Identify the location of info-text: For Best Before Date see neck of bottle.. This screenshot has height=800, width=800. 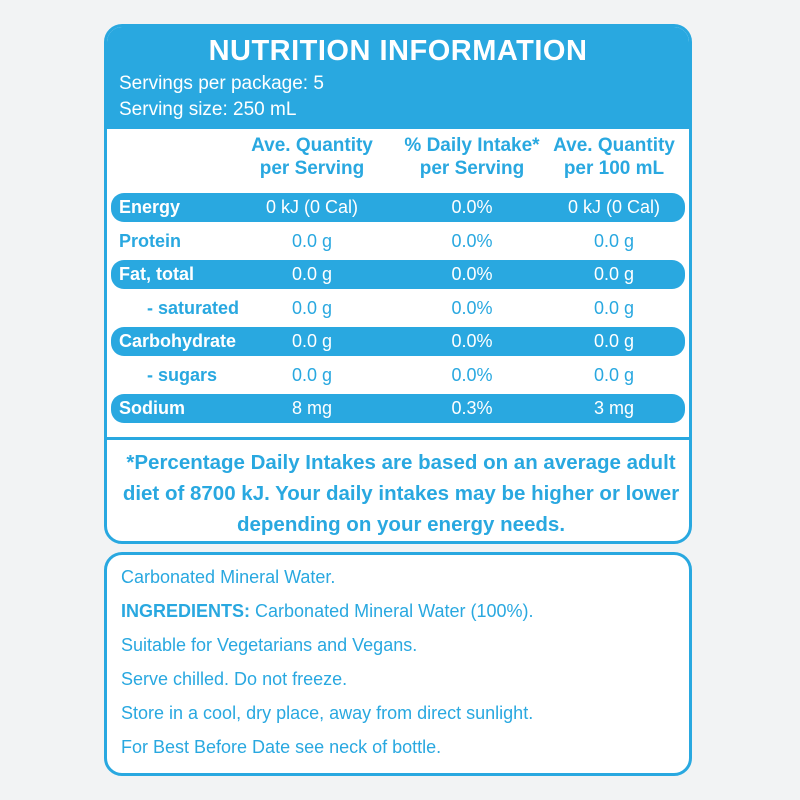
(281, 747).